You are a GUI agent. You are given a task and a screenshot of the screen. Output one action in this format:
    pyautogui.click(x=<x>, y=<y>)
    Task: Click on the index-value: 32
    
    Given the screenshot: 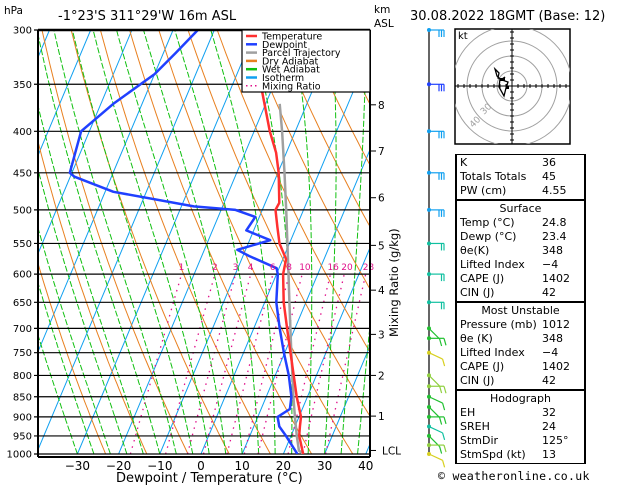 What is the action you would take?
    pyautogui.click(x=549, y=412)
    